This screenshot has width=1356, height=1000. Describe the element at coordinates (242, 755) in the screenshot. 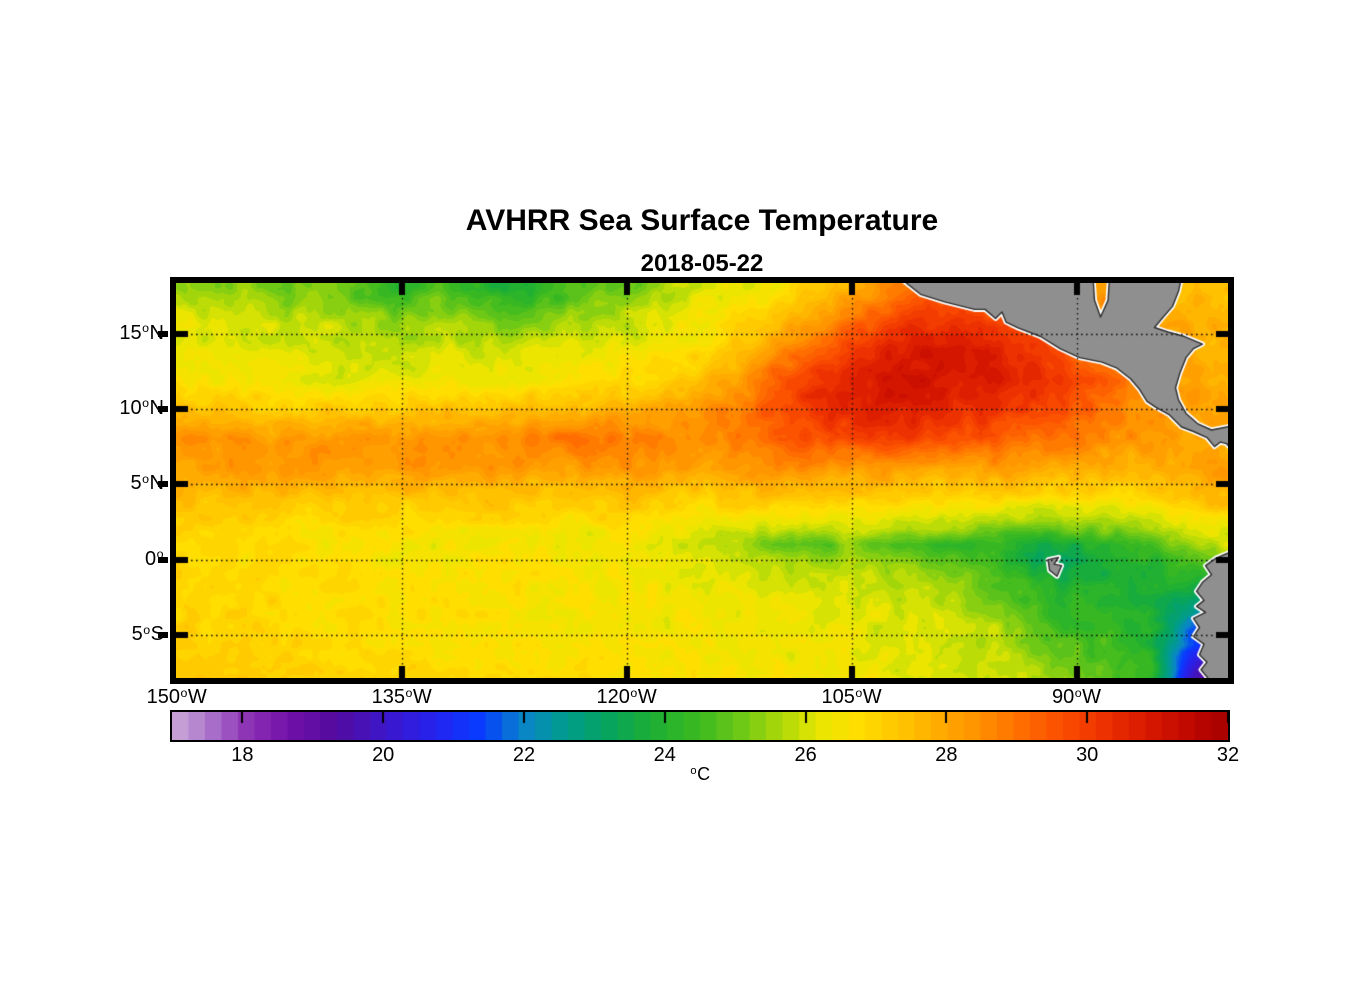

I see `colorbar-tick-label: 18` at that location.